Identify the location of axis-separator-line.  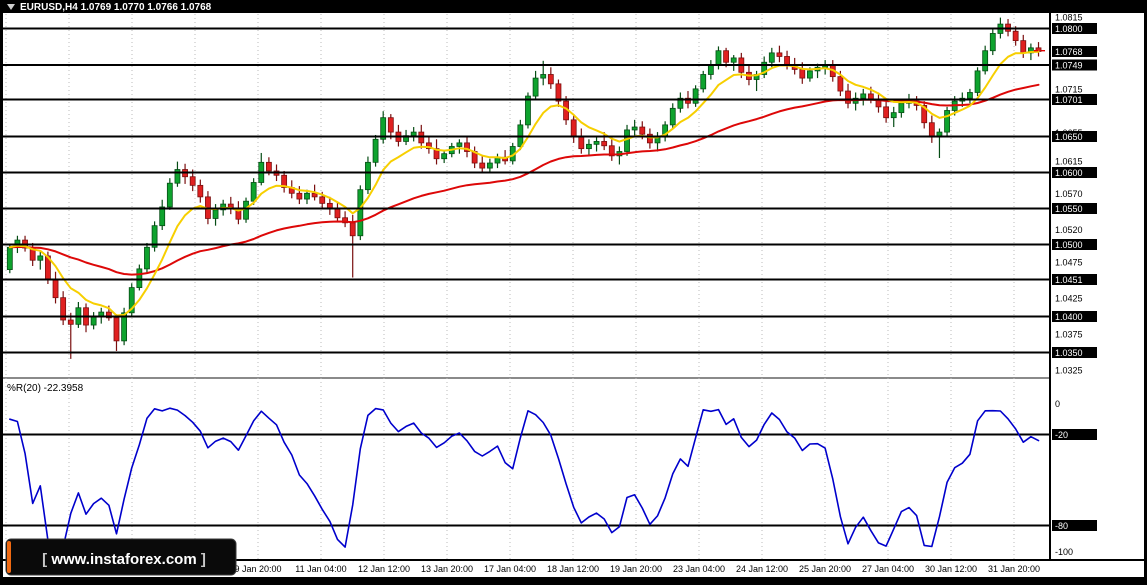
(1050, 287).